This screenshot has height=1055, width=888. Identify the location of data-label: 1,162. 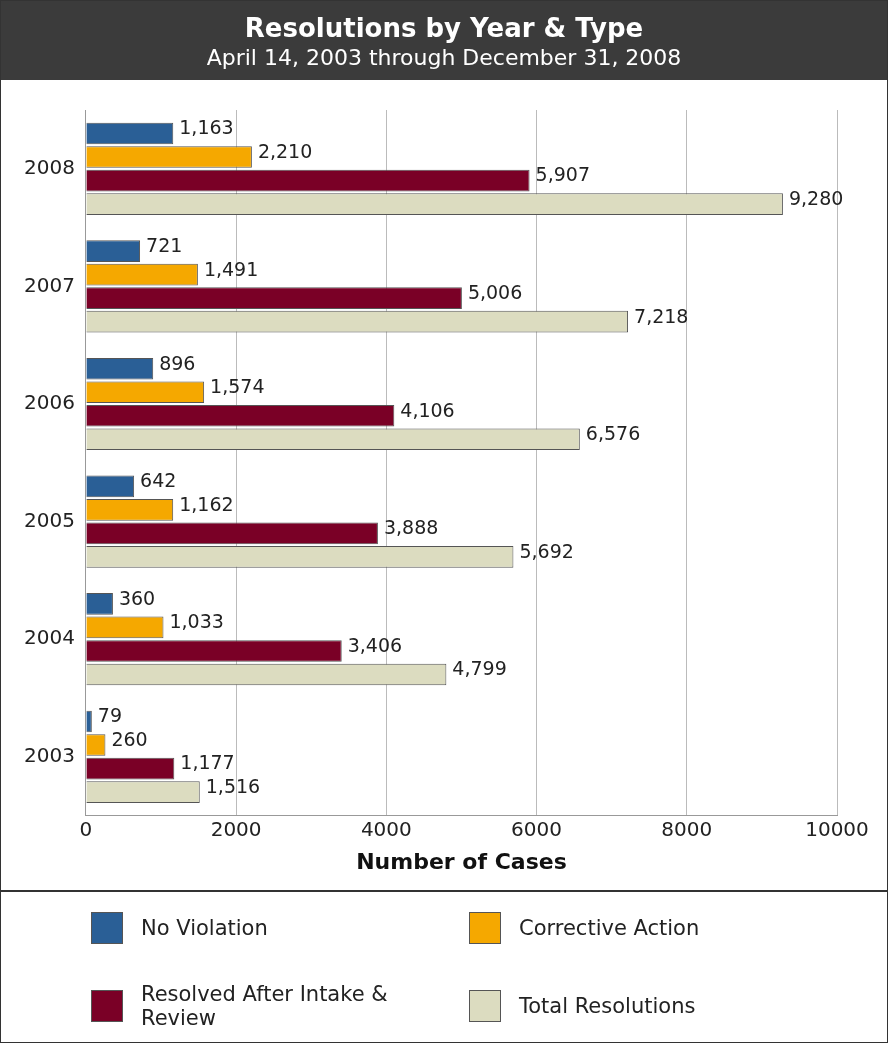
(206, 503).